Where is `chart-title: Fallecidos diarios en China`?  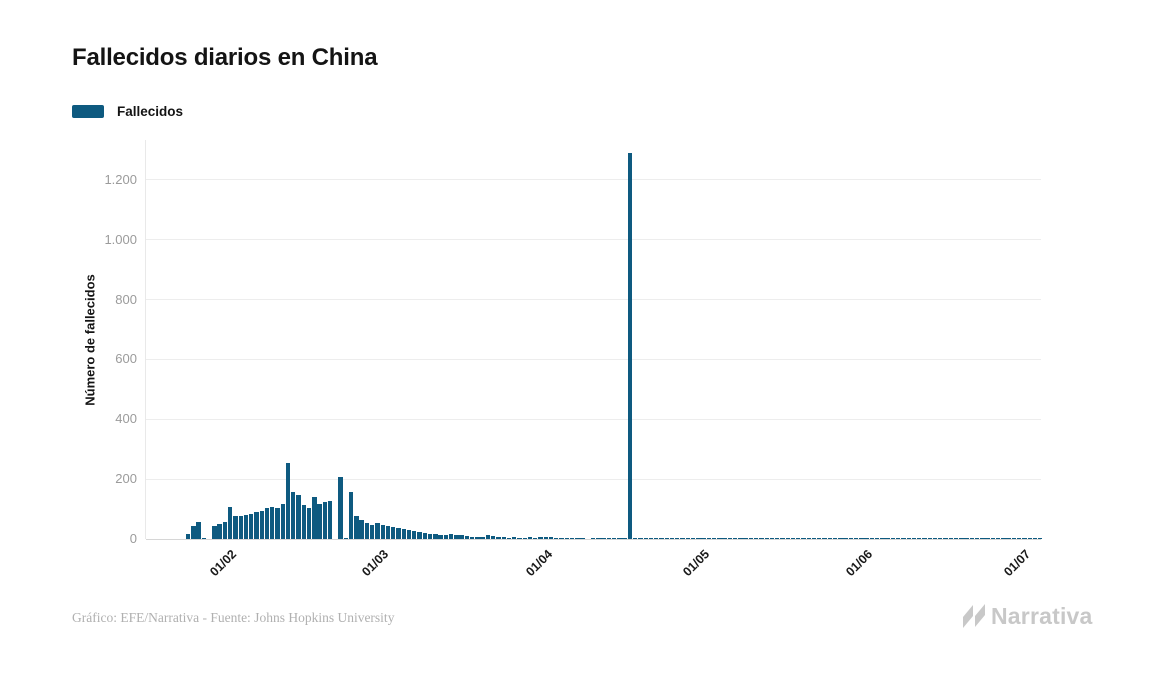
chart-title: Fallecidos diarios en China is located at coordinates (225, 57).